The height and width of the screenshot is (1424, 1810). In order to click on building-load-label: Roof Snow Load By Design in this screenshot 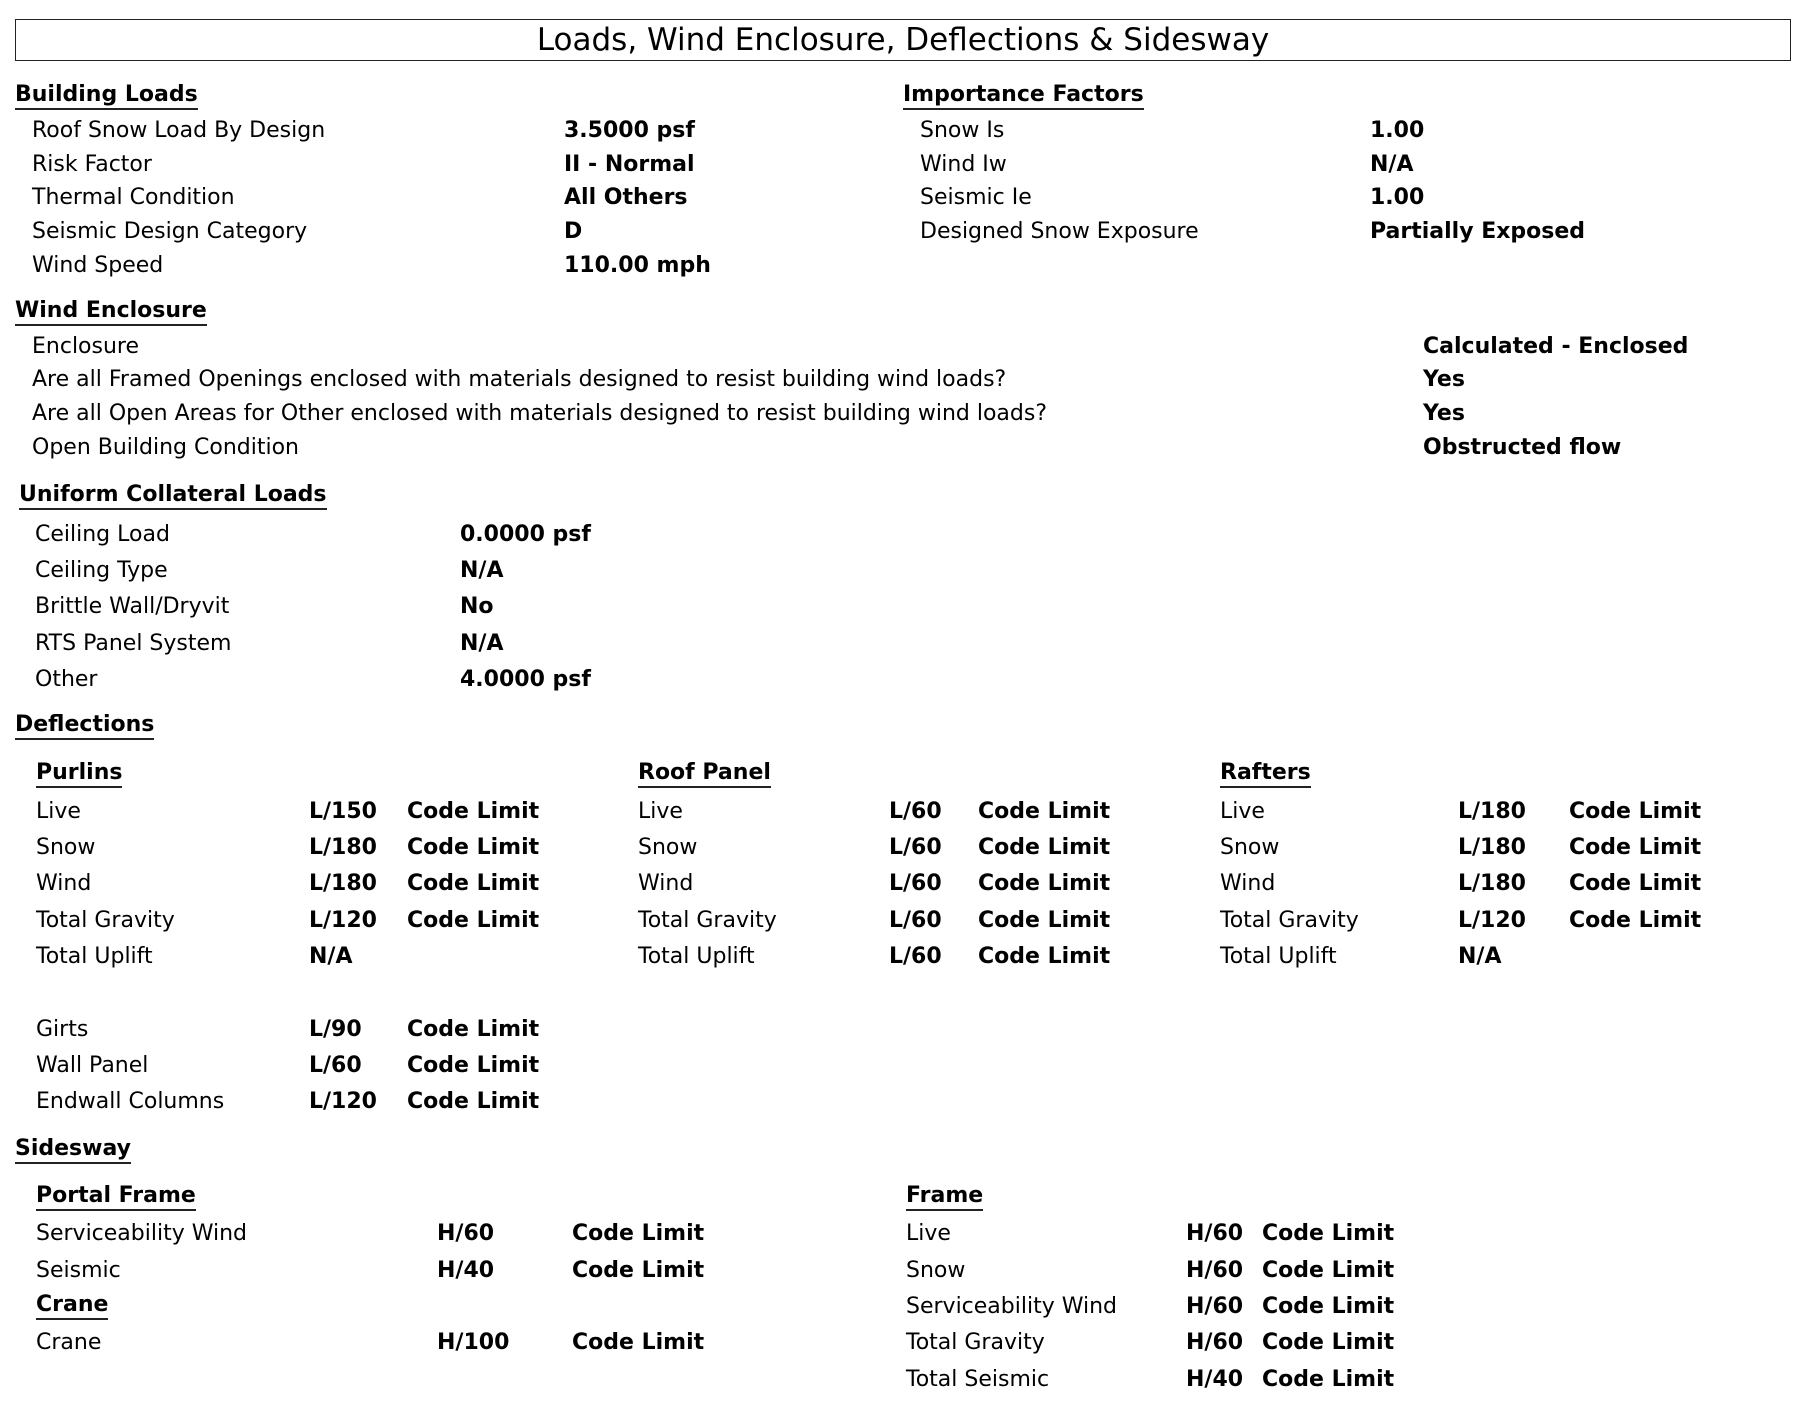, I will do `click(179, 130)`.